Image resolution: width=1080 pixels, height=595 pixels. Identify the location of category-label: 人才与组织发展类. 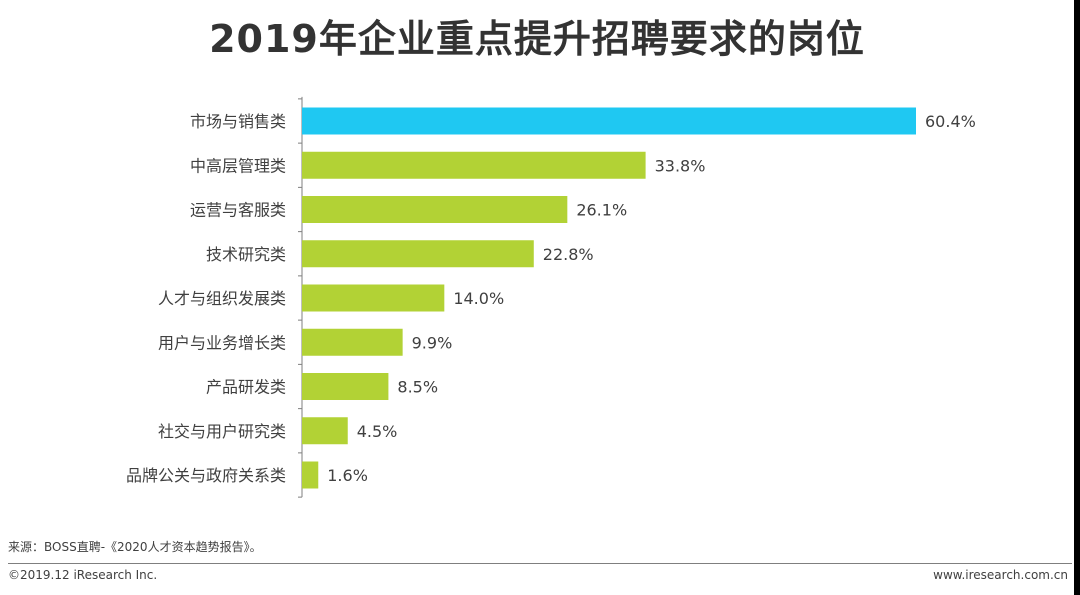
(222, 298).